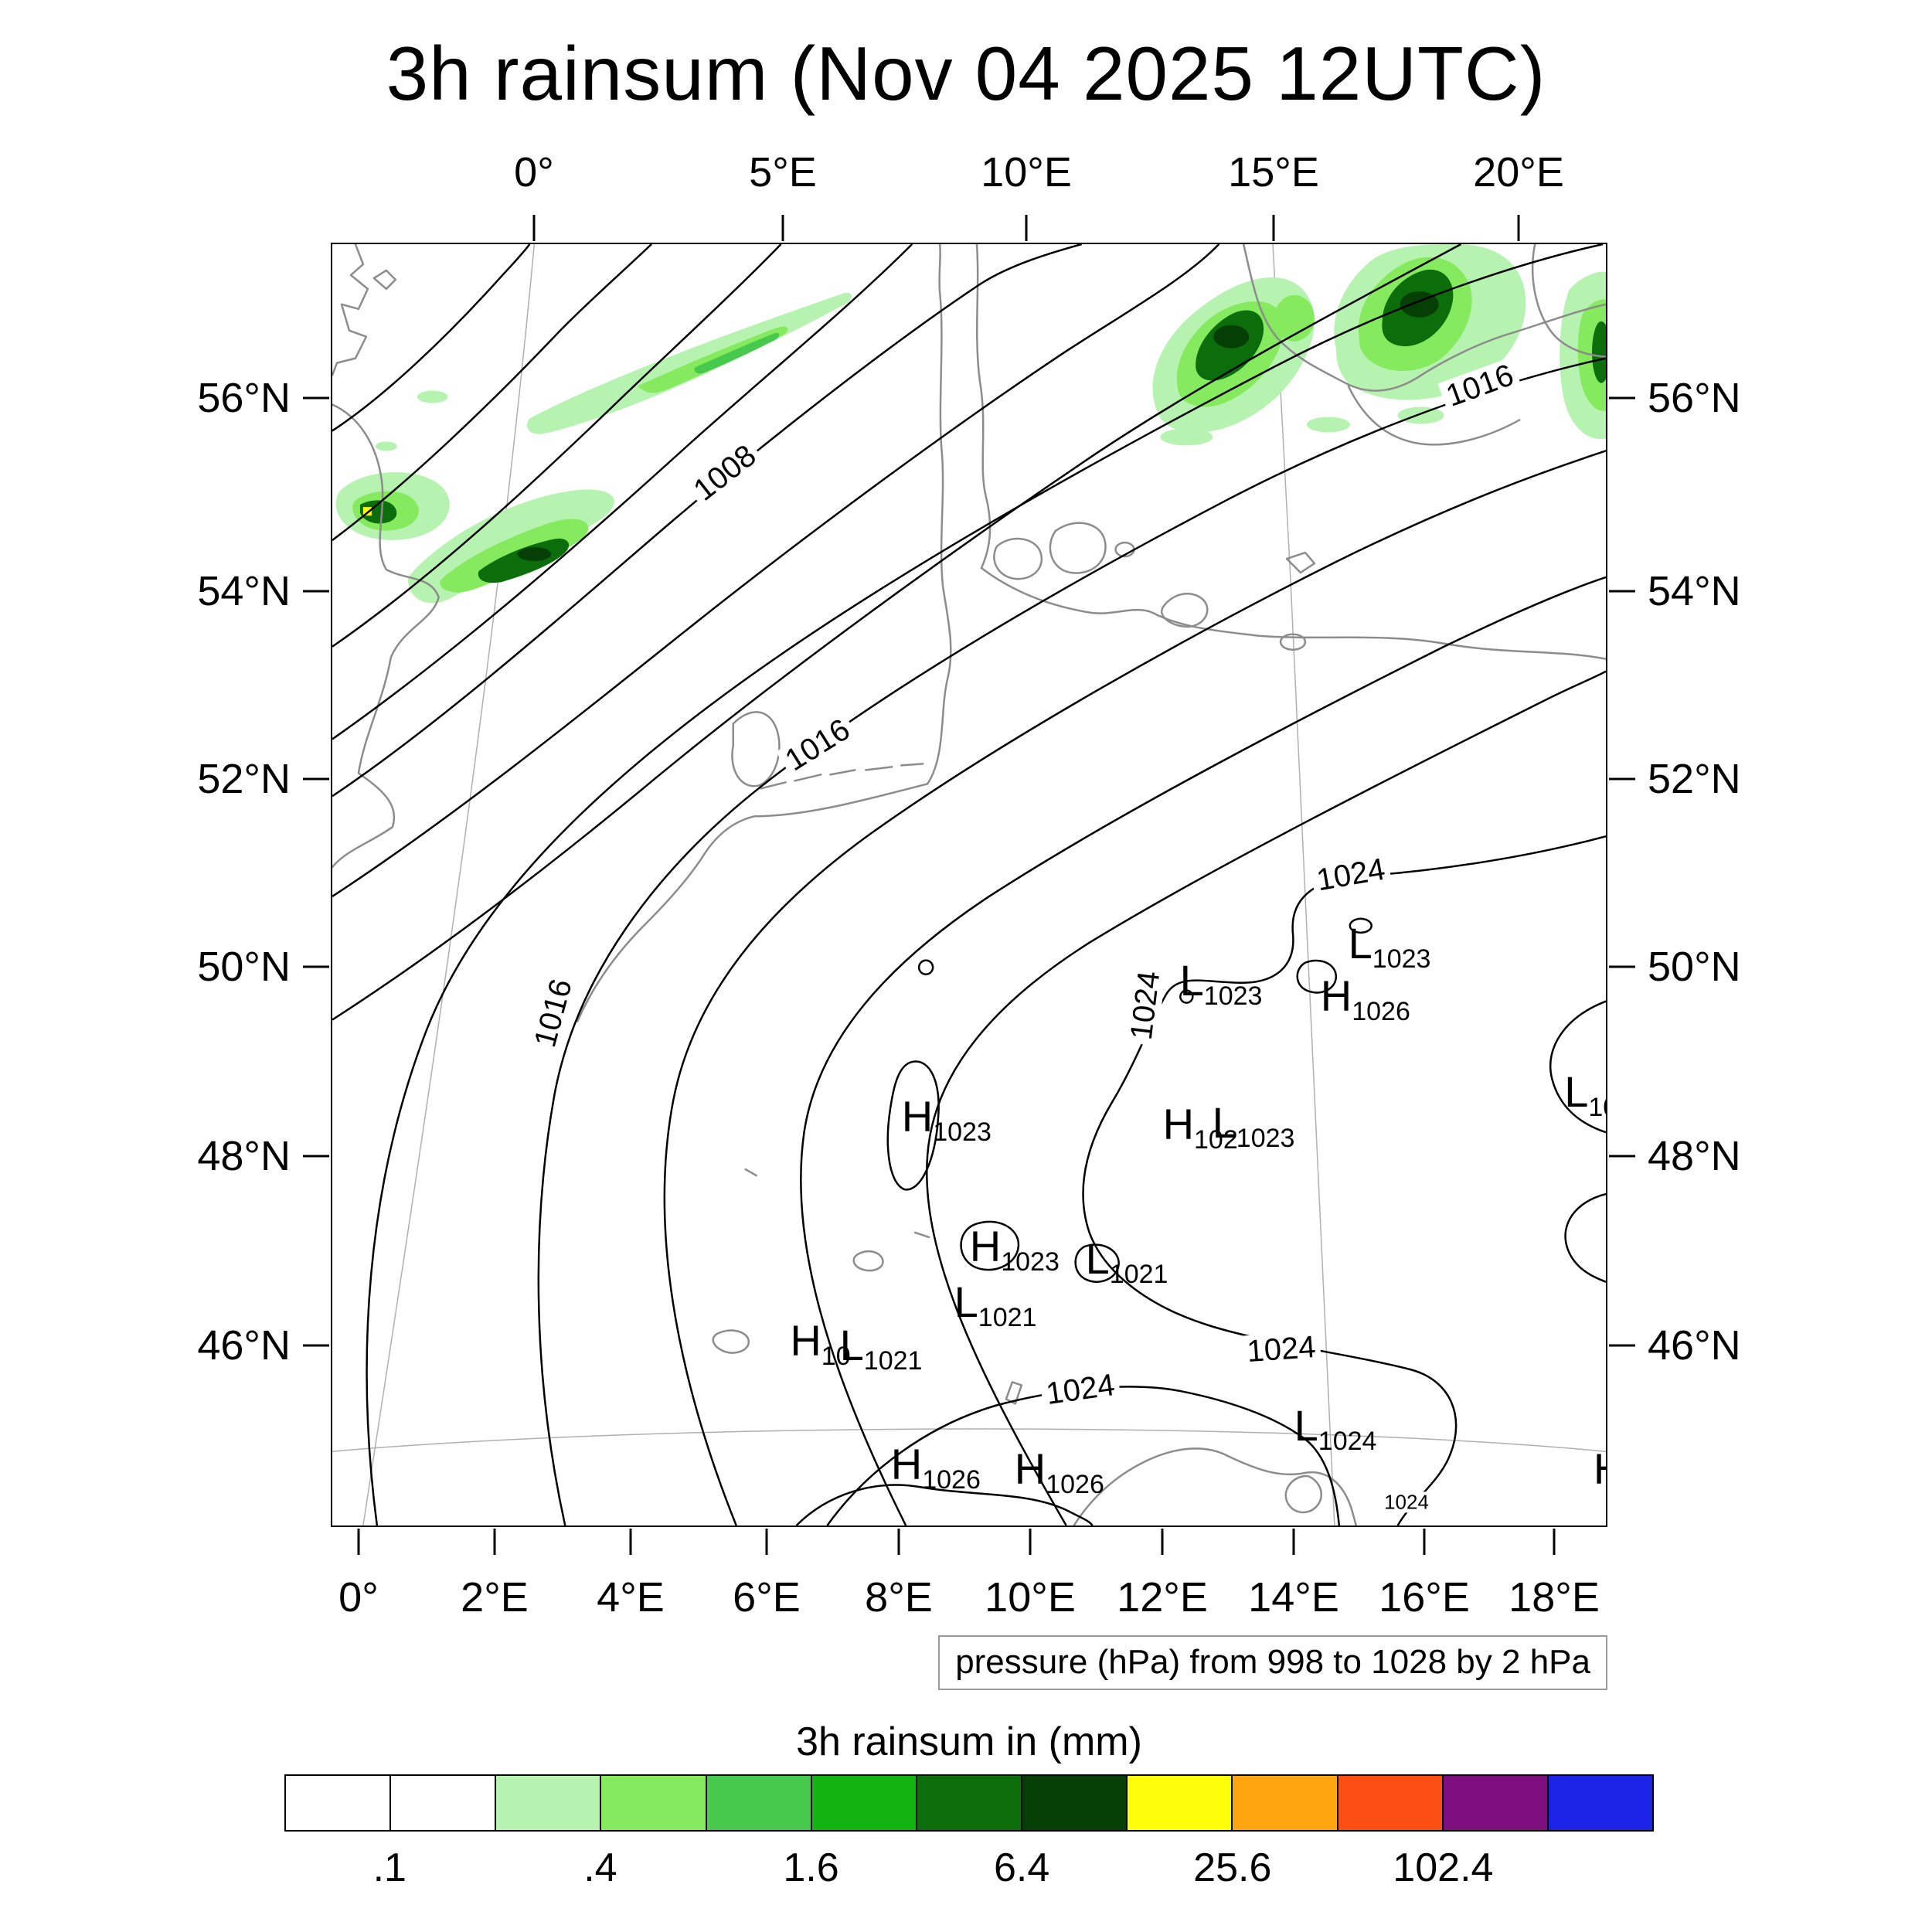 The width and height of the screenshot is (1932, 1932). I want to click on axis-label-left: 50°N, so click(244, 967).